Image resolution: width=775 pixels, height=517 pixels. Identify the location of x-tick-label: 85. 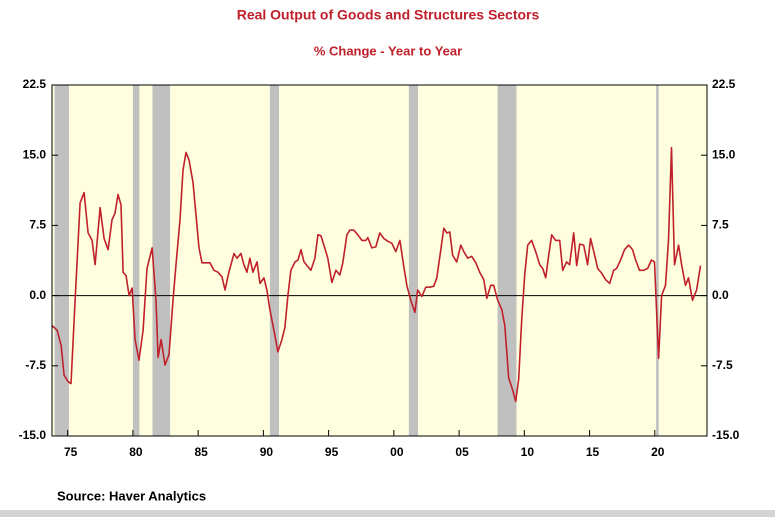
(201, 452).